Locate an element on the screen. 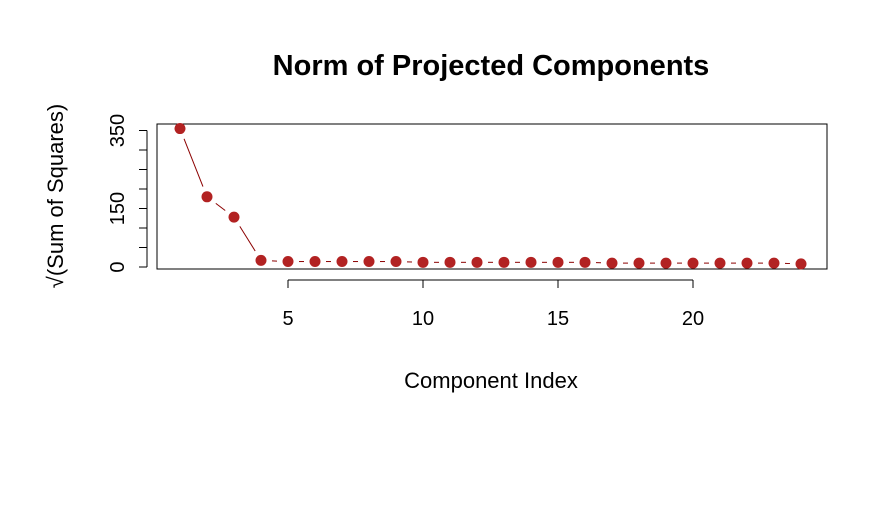 Image resolution: width=889 pixels, height=519 pixels. x-tick-label: 15 is located at coordinates (558, 319).